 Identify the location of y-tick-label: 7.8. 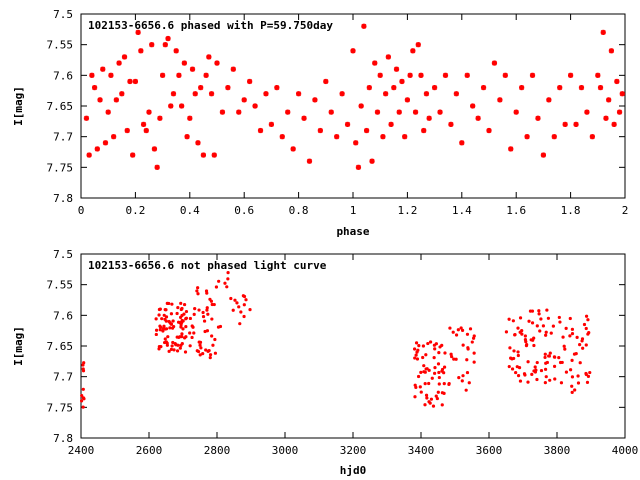
(63, 438).